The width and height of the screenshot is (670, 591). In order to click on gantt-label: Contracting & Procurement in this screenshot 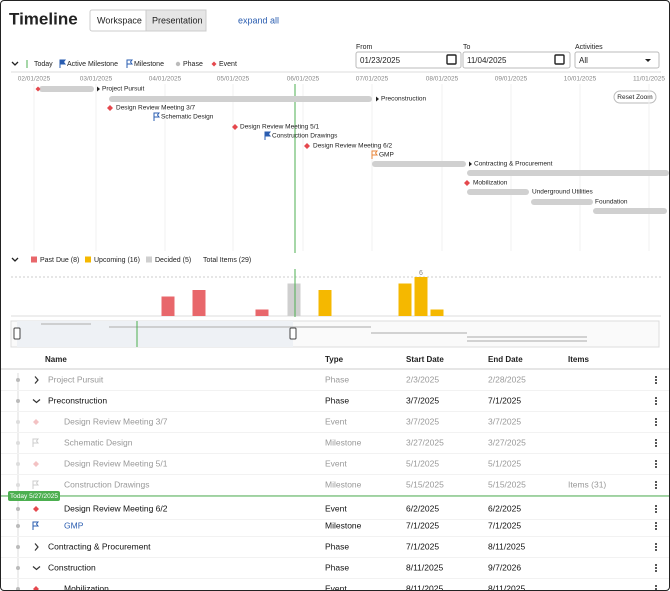, I will do `click(513, 164)`.